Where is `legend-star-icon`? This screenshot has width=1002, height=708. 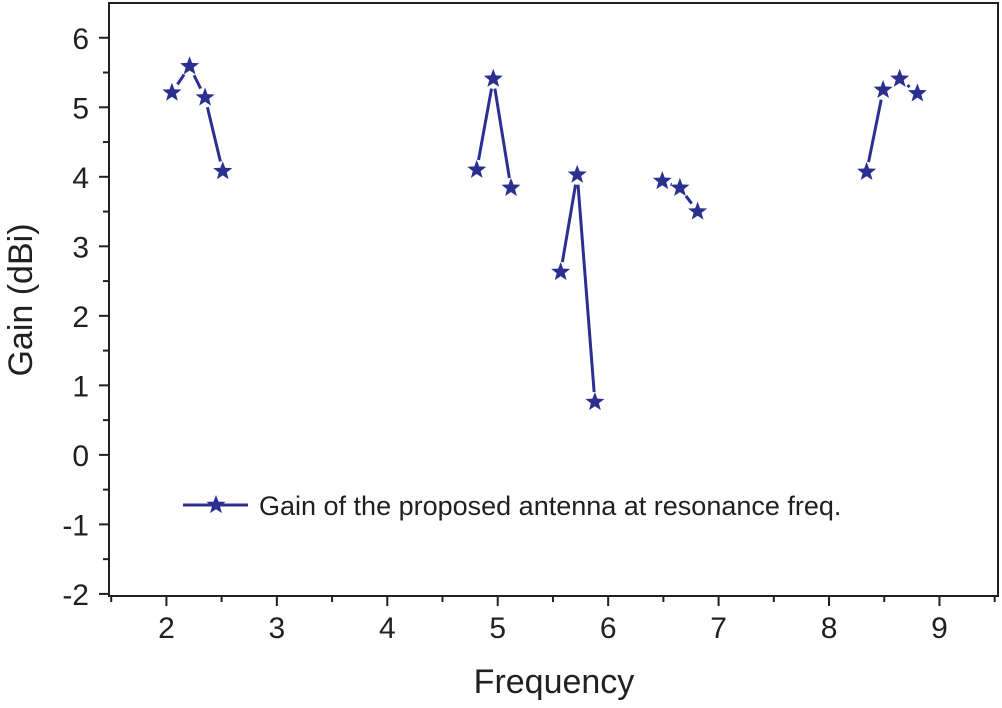
legend-star-icon is located at coordinates (216, 504).